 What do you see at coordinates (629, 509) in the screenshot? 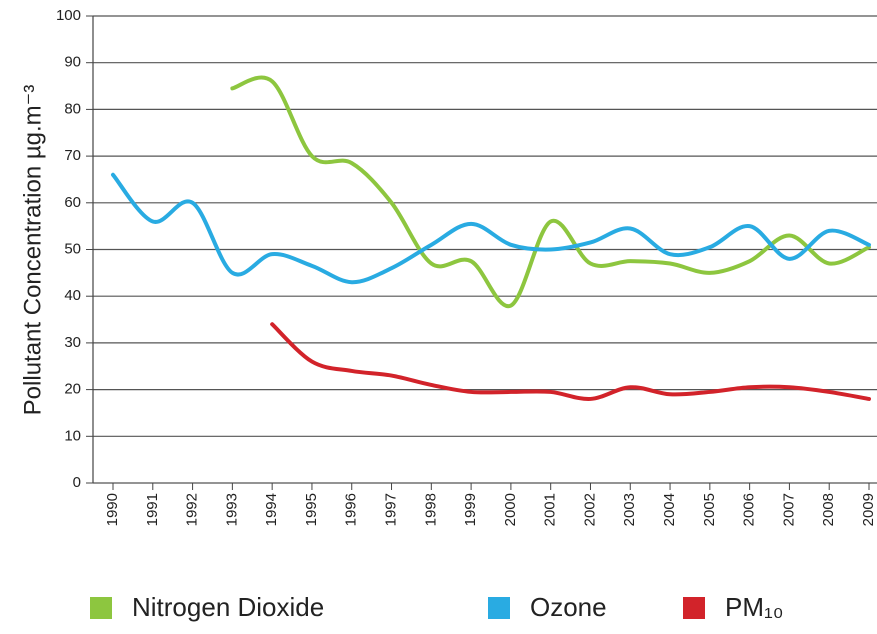
I see `x-tick-label: 2003` at bounding box center [629, 509].